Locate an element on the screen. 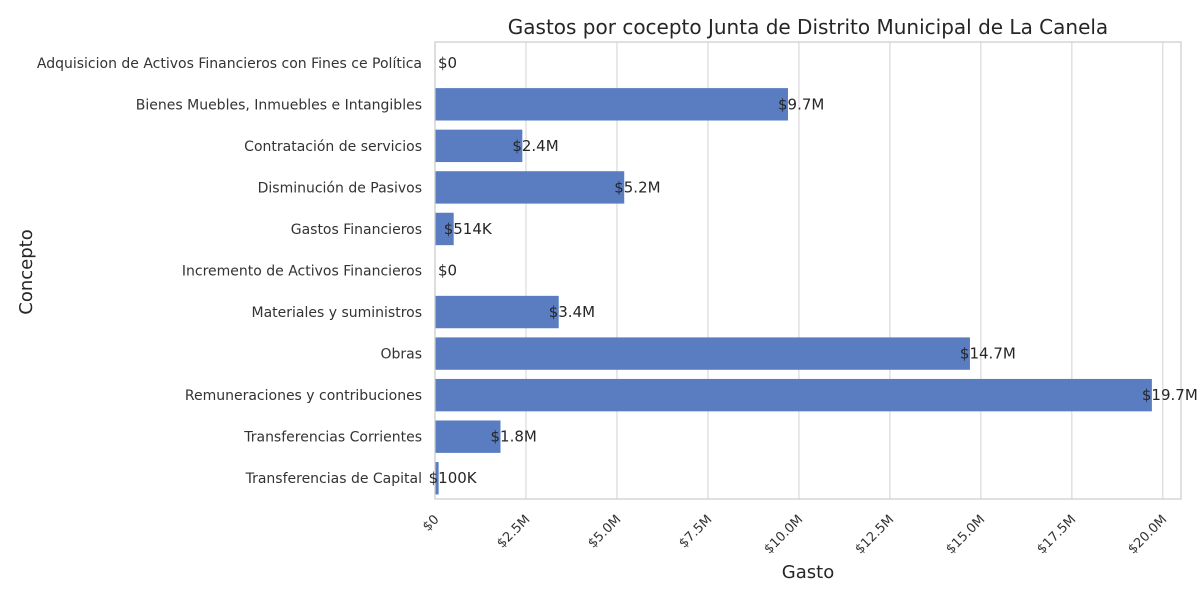 This screenshot has width=1200, height=600. category-label: Disminución de Pasivos is located at coordinates (340, 188).